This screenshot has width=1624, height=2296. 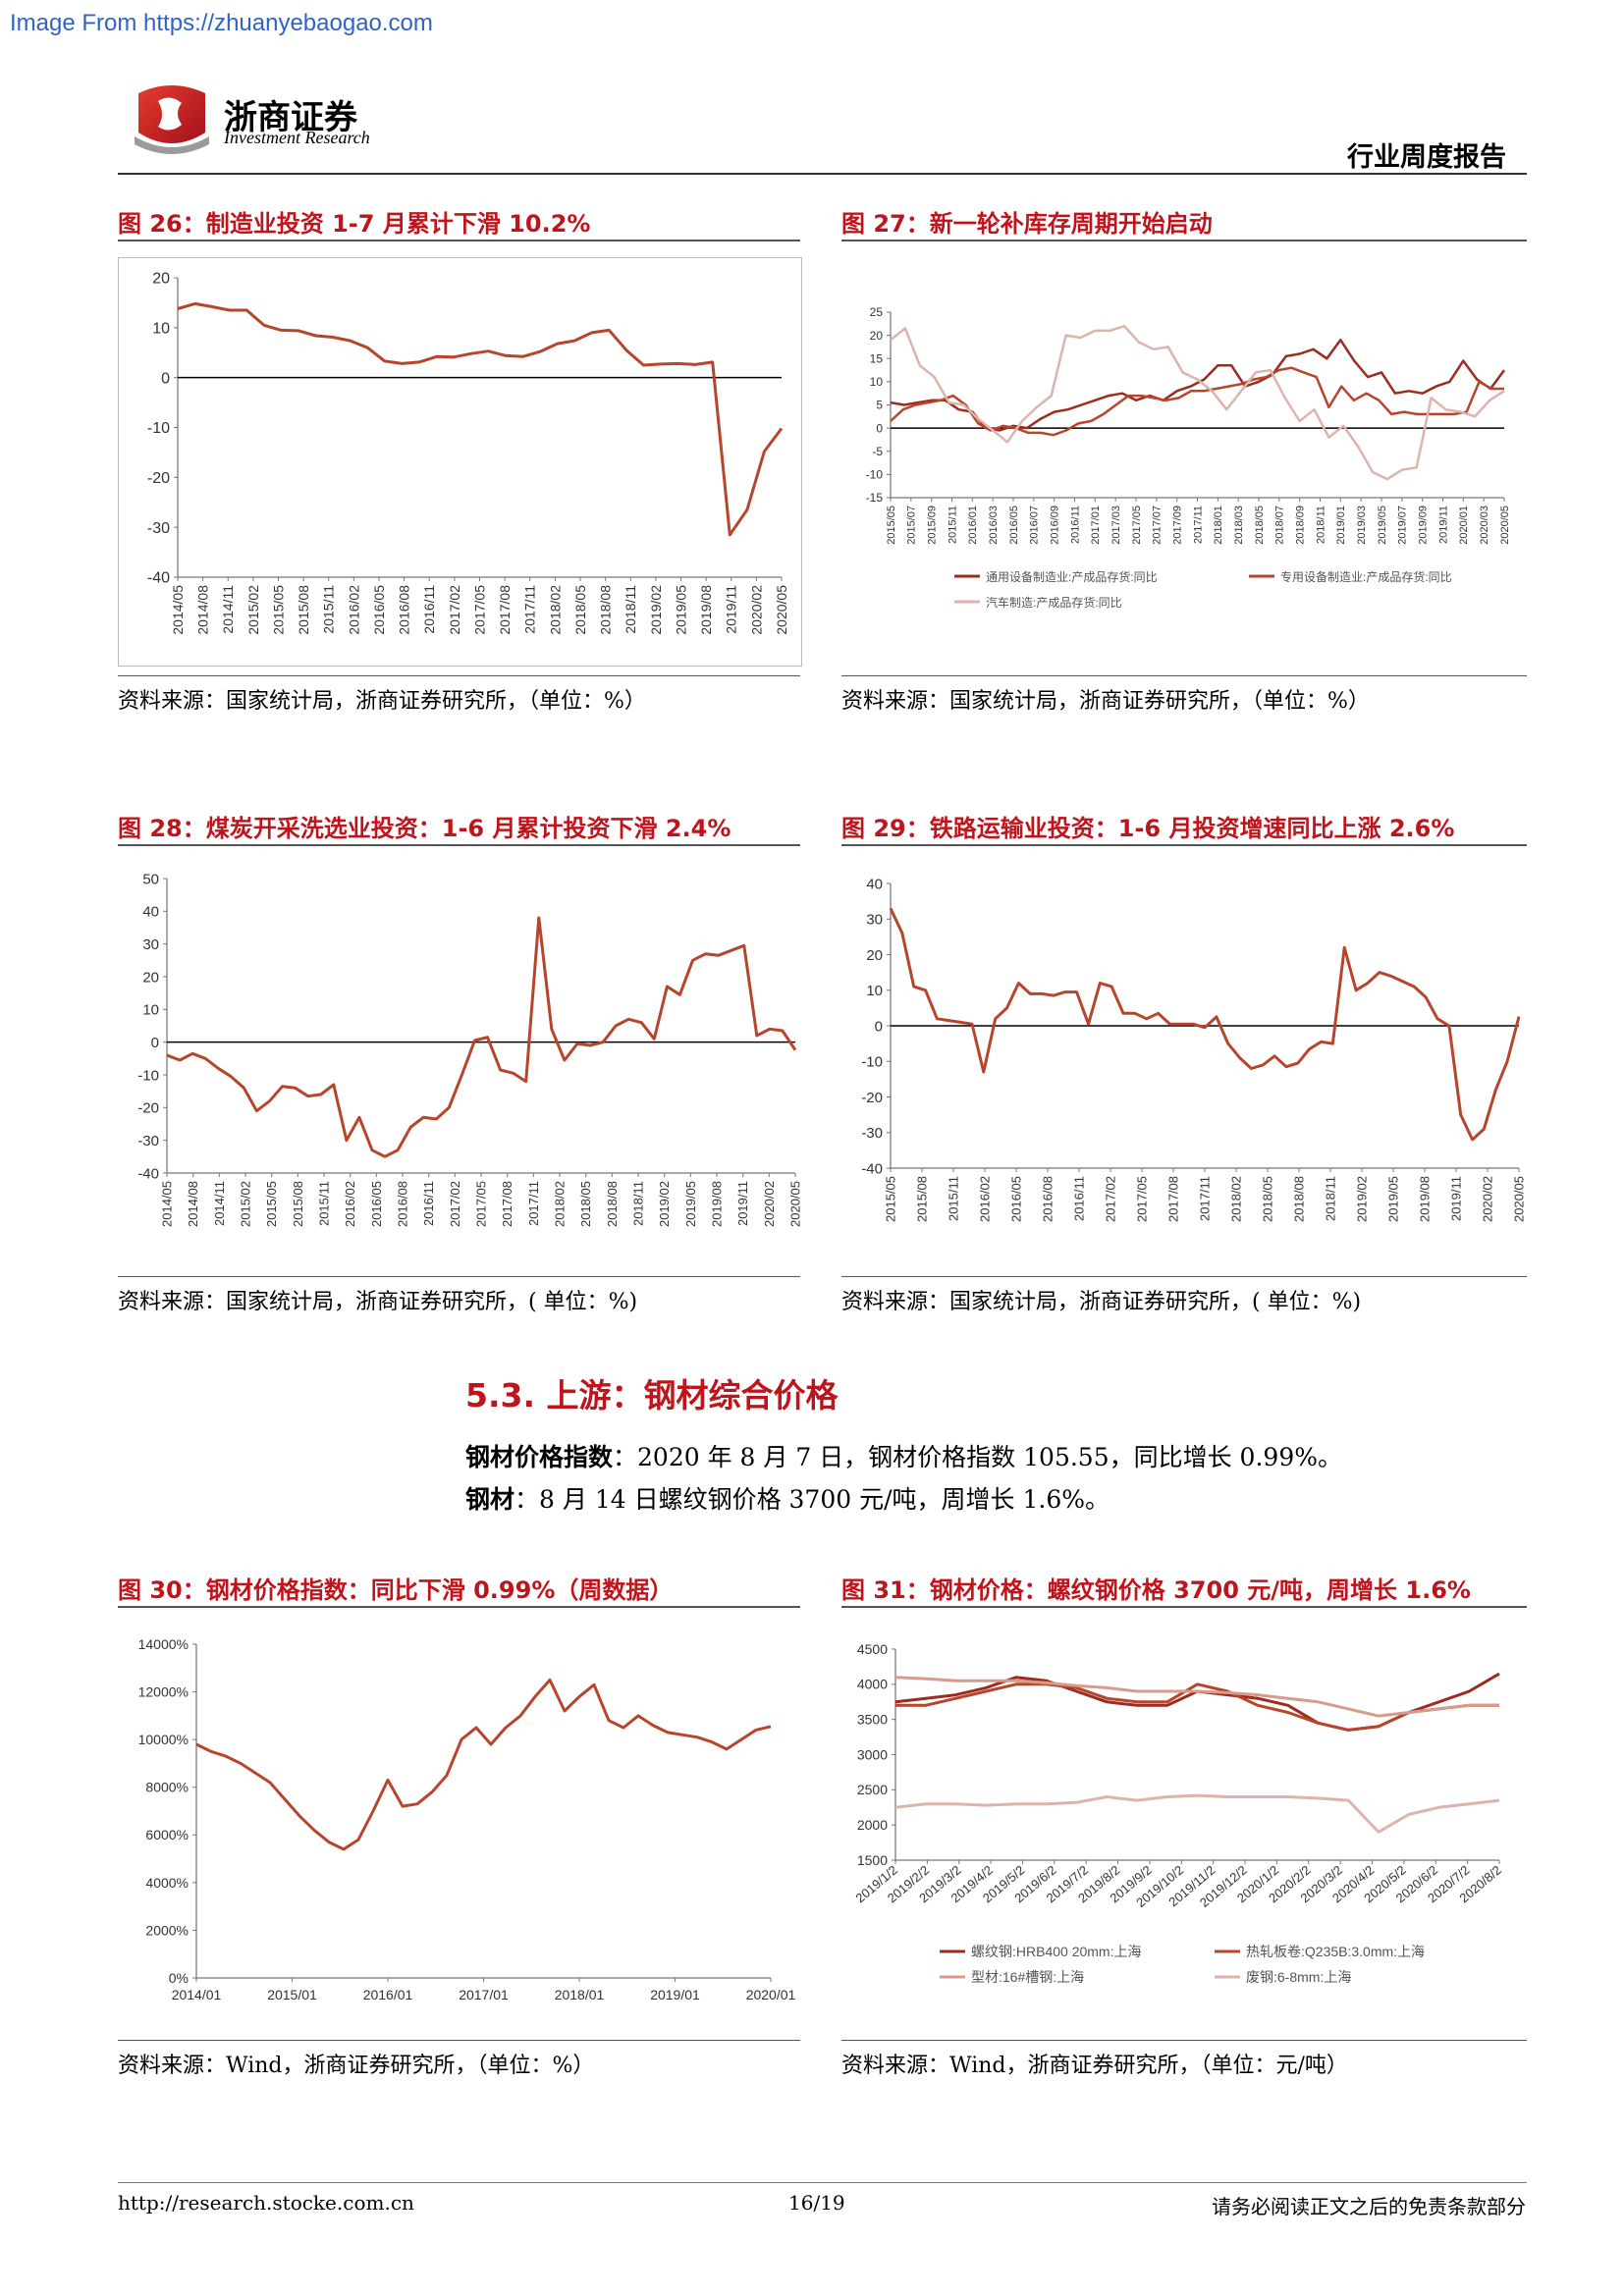 What do you see at coordinates (912, 525) in the screenshot?
I see `x-tick-label: 2015/07` at bounding box center [912, 525].